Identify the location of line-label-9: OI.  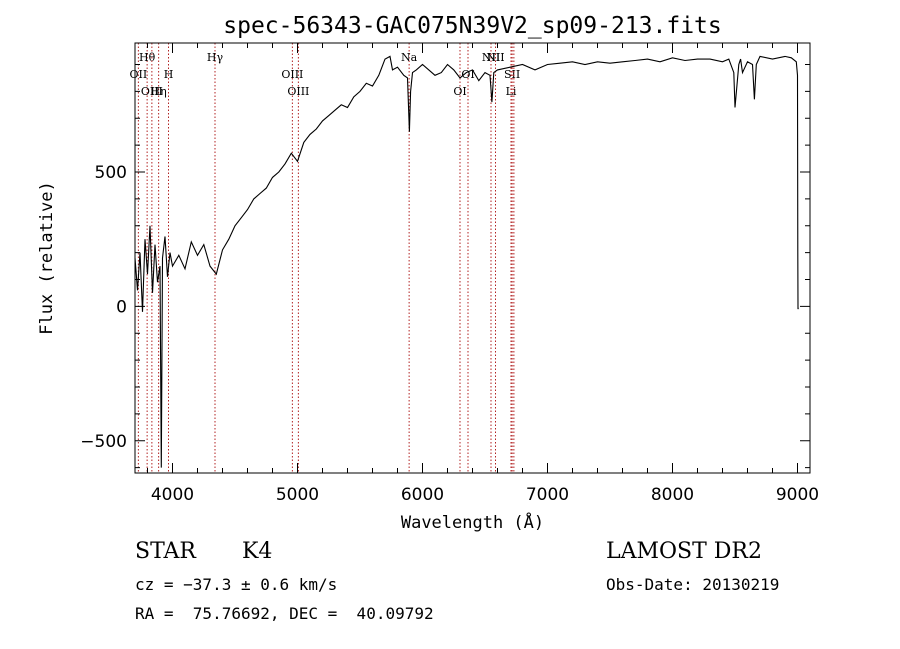
(459, 91).